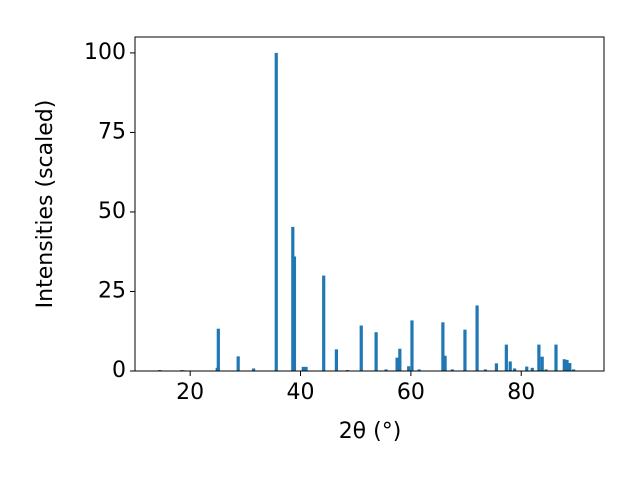 The image size is (640, 480). I want to click on y-tick-label: 25, so click(112, 290).